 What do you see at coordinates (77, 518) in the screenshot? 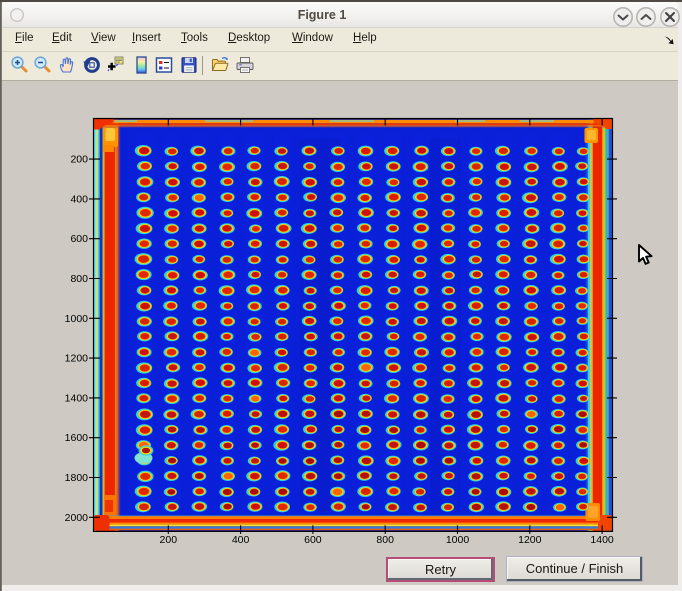
I see `svg-text: 2000` at bounding box center [77, 518].